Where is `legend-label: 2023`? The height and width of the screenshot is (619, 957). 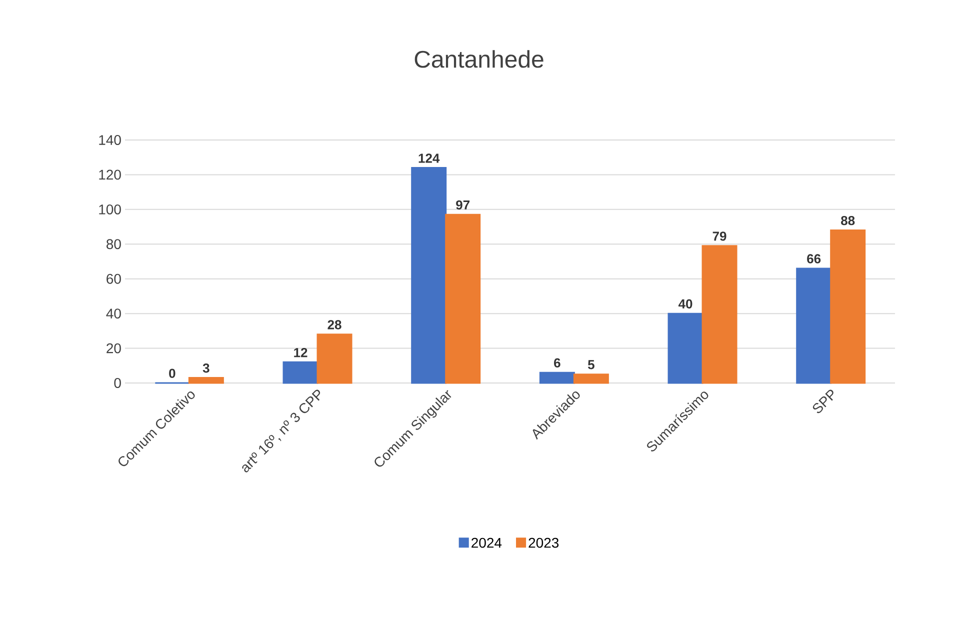 legend-label: 2023 is located at coordinates (543, 543).